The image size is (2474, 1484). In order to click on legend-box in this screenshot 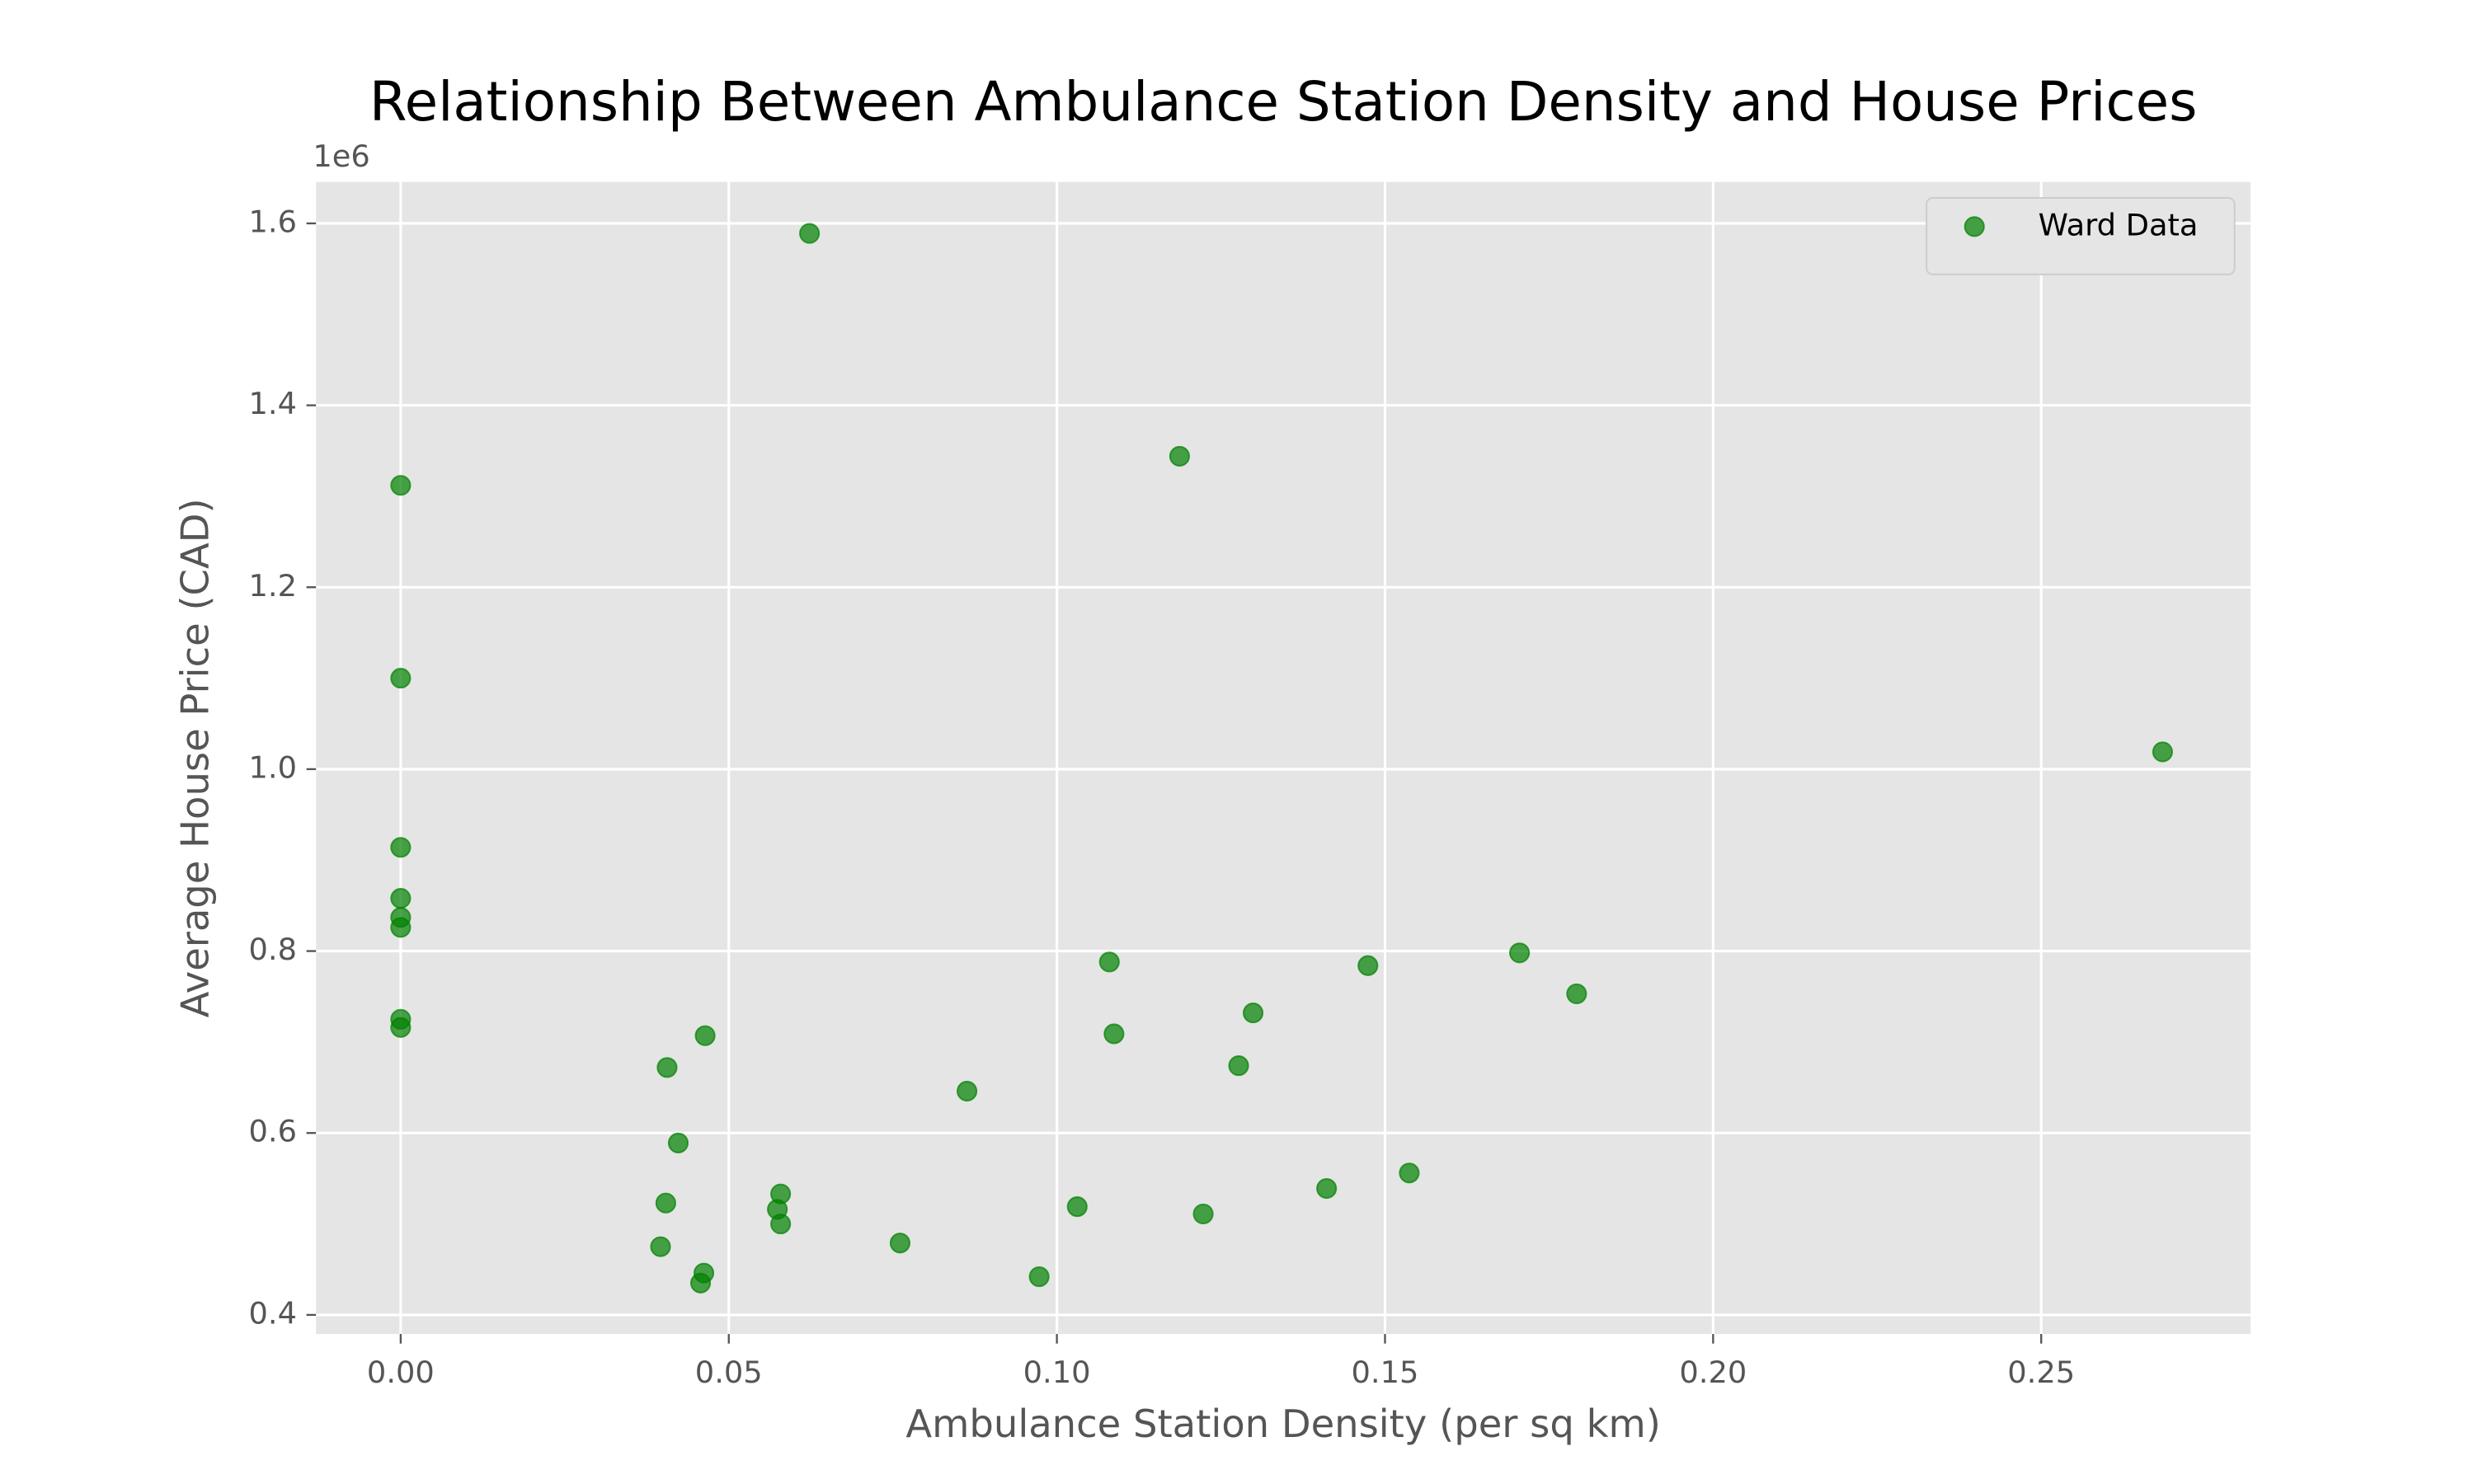, I will do `click(2081, 236)`.